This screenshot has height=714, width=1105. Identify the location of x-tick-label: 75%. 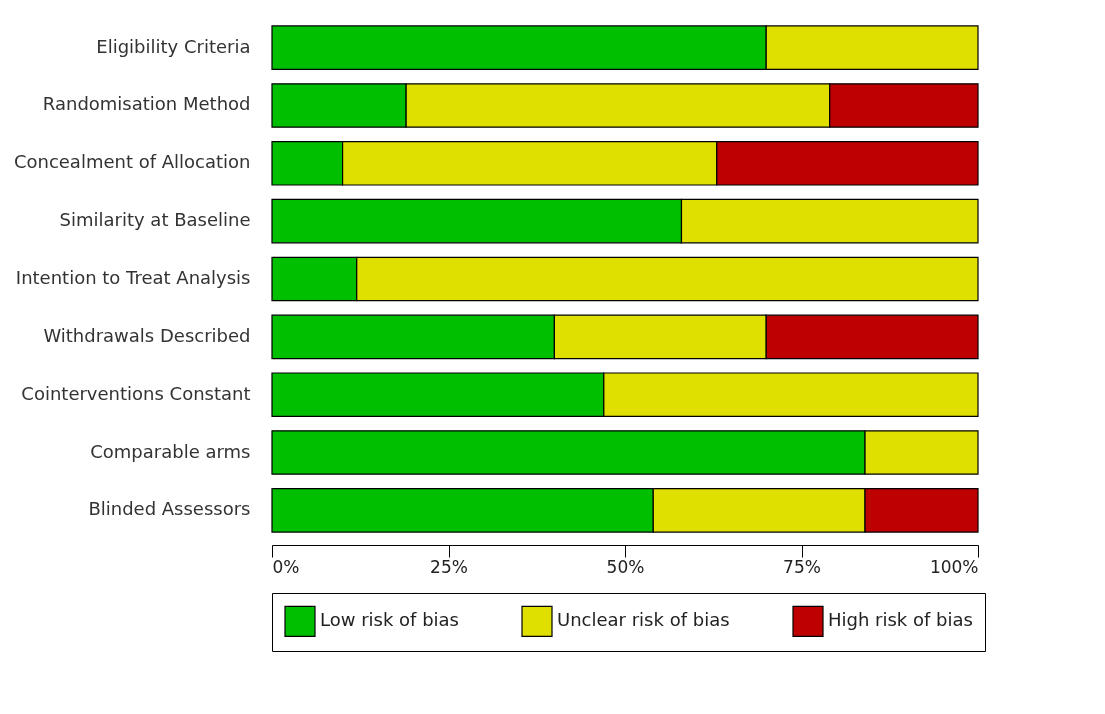
(802, 566).